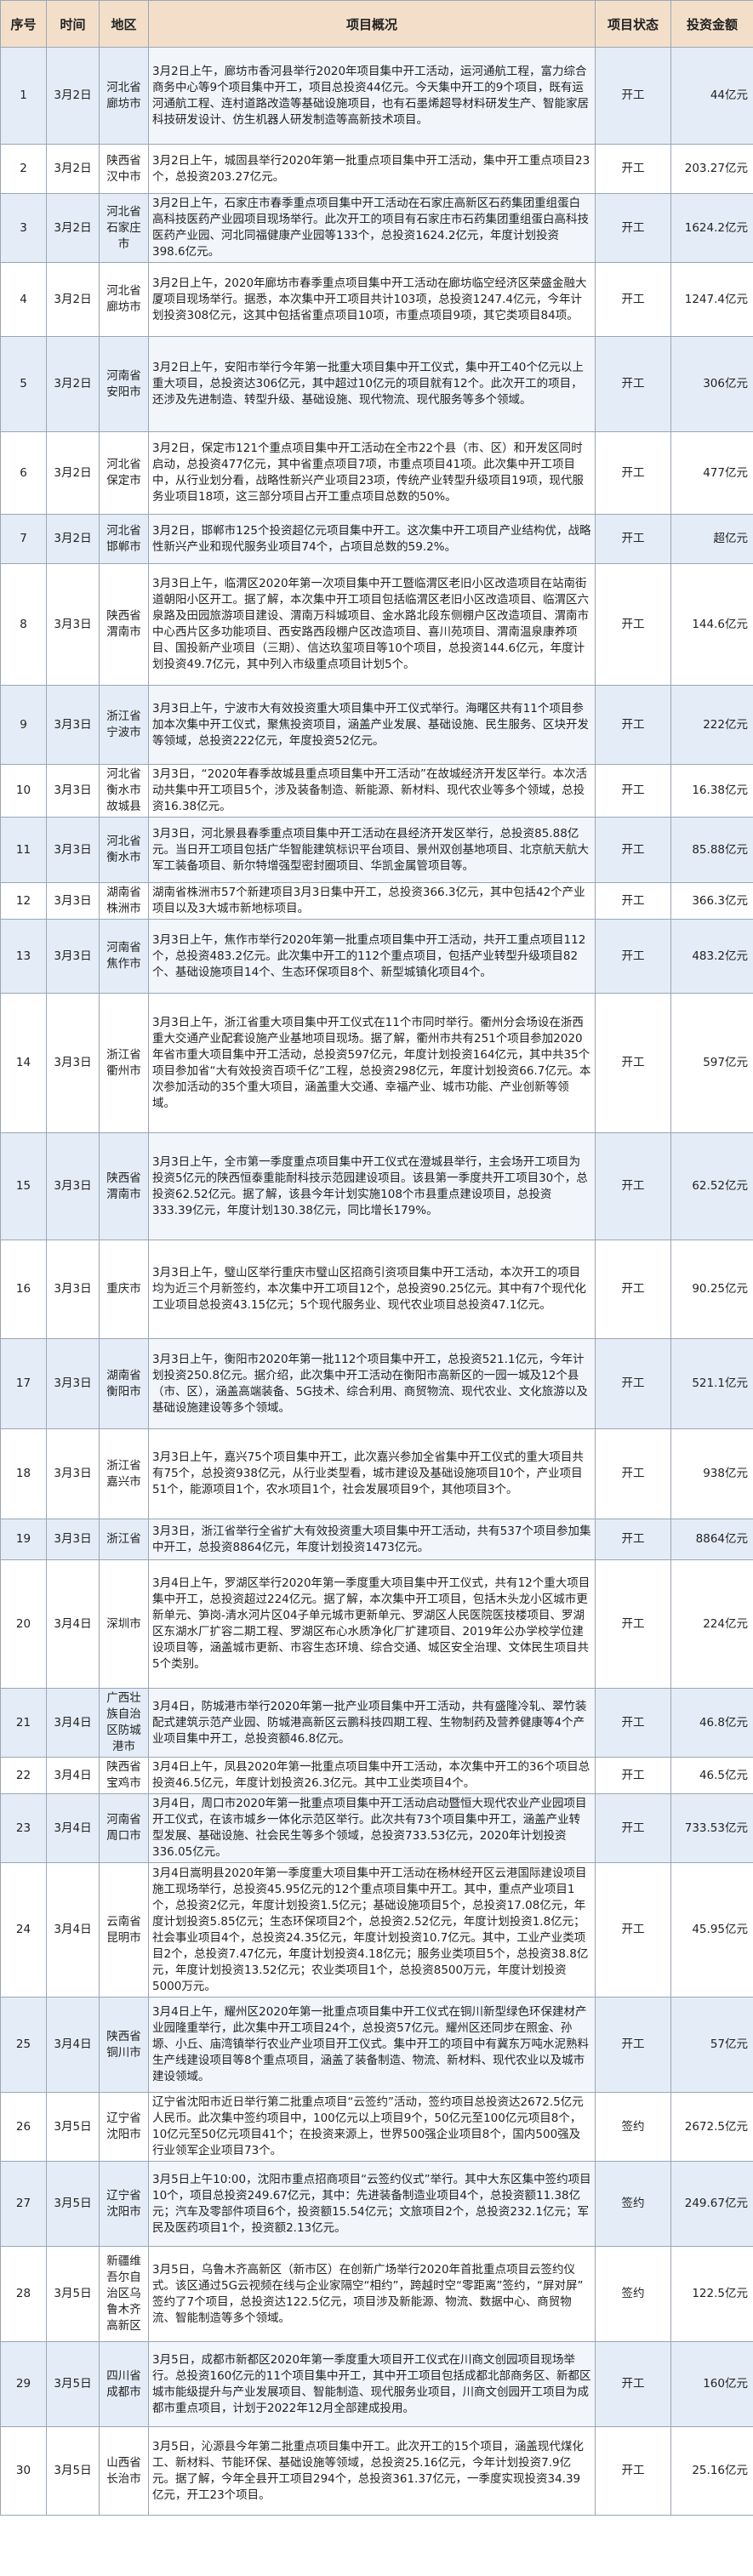 Image resolution: width=753 pixels, height=2576 pixels. I want to click on region: 新疆维吾尔自治区乌鲁木齐高新区, so click(124, 2294).